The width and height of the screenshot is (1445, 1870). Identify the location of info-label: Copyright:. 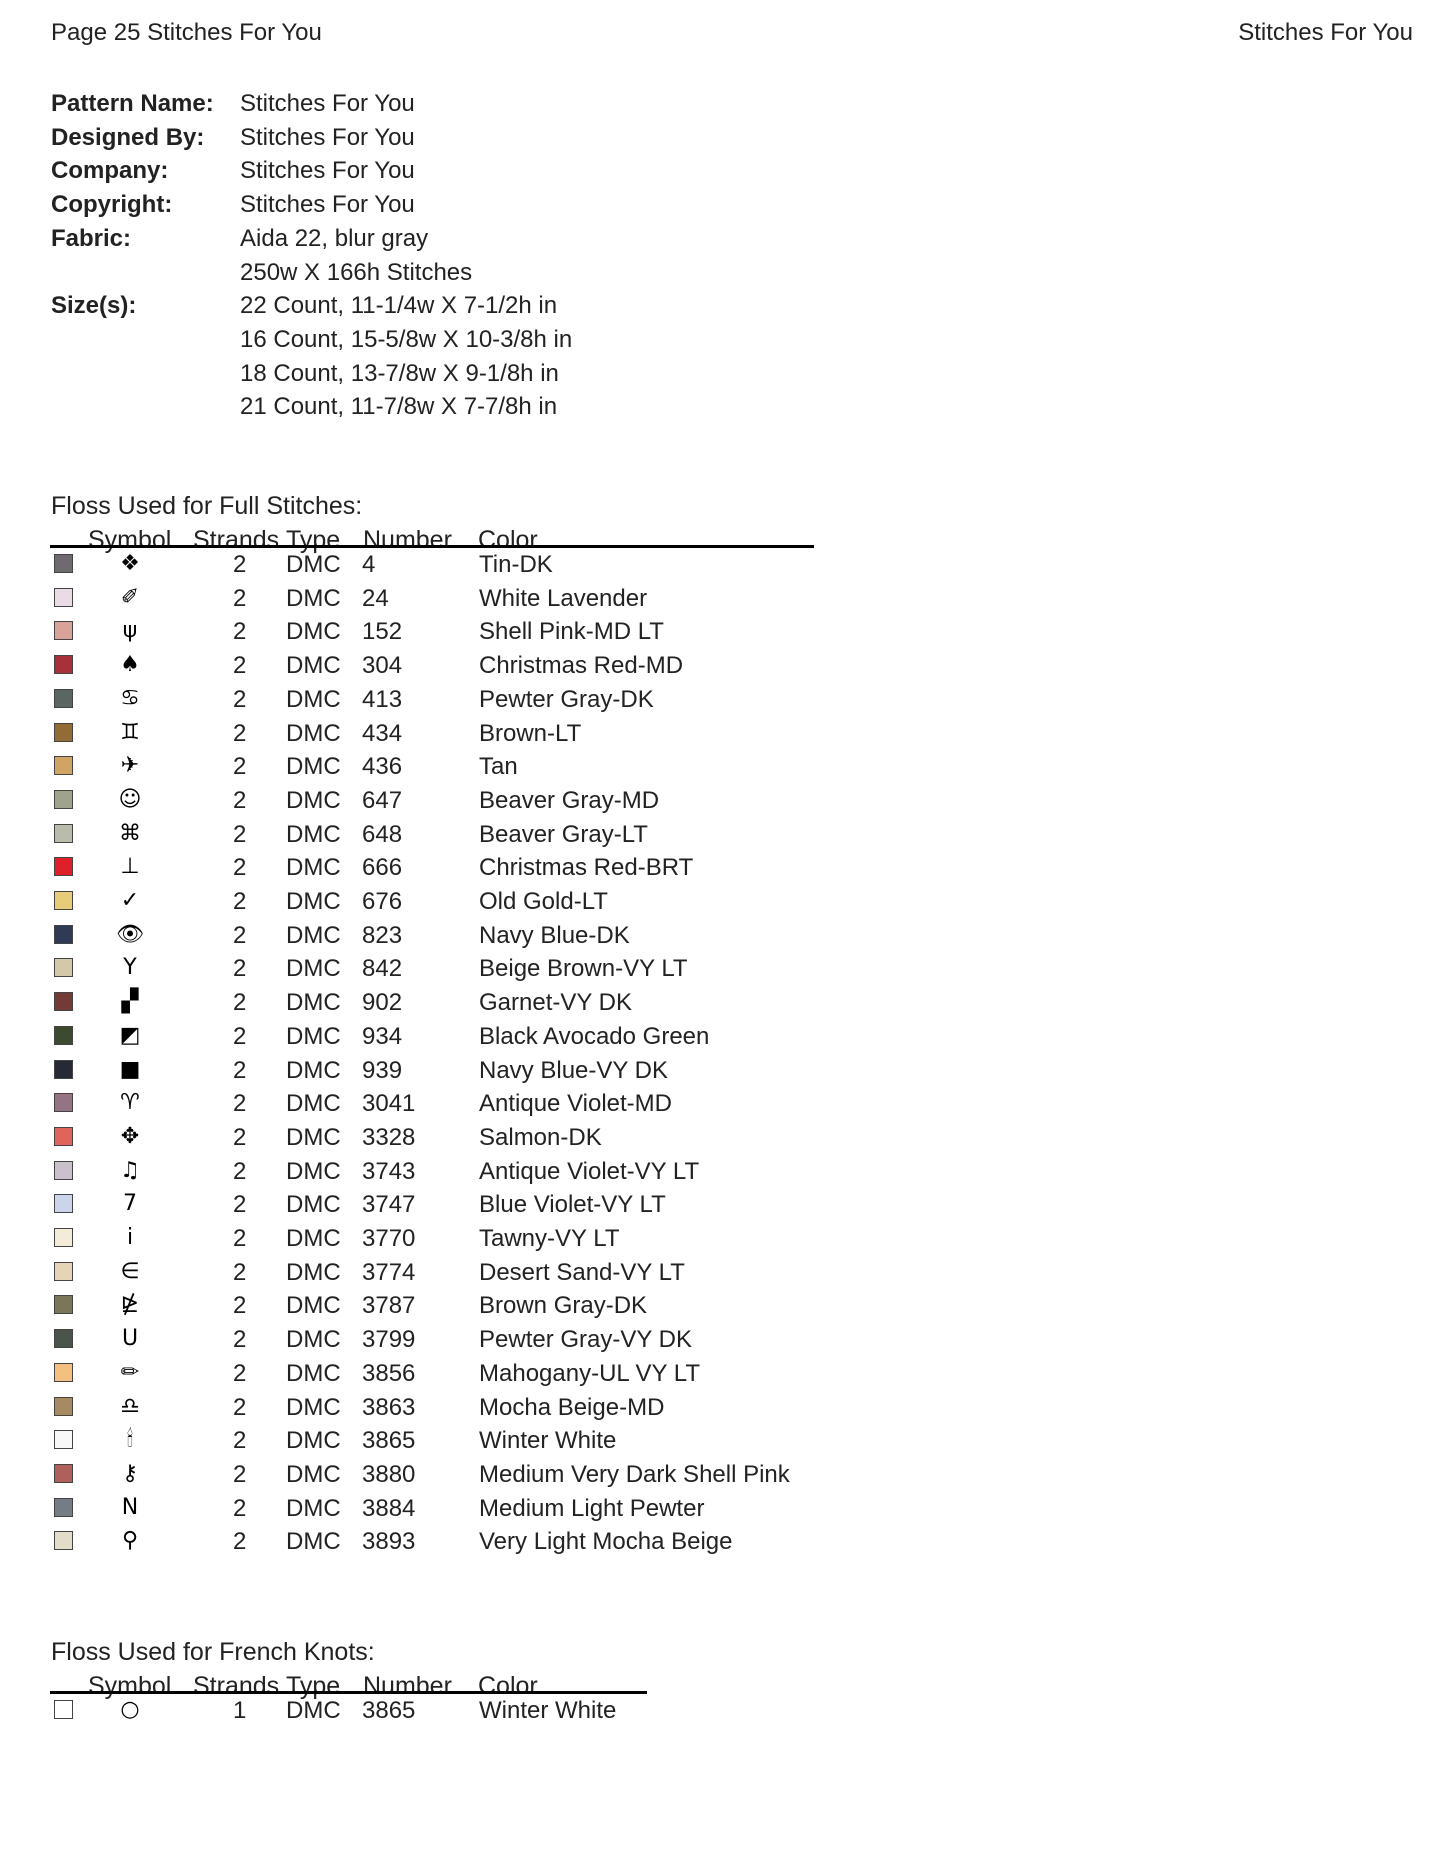
(112, 205).